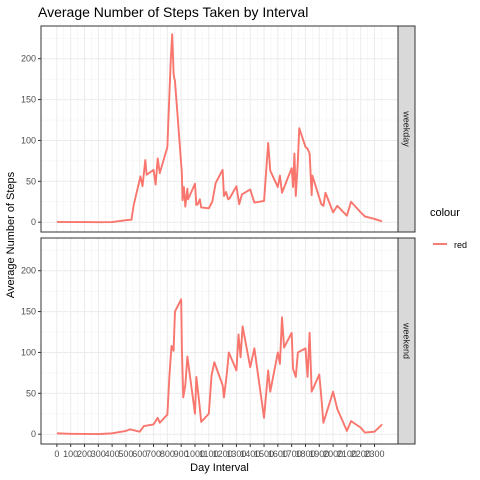 The image size is (480, 480). I want to click on strip-label-weekend: weekend, so click(407, 340).